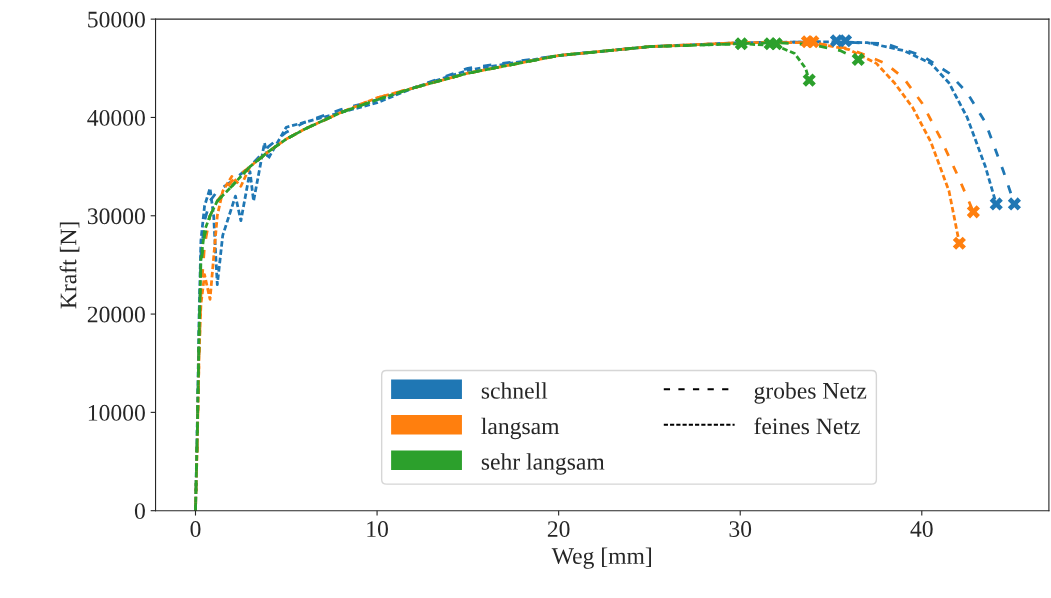 This screenshot has height=598, width=1051. Describe the element at coordinates (921, 529) in the screenshot. I see `x-tick-label: 40` at that location.